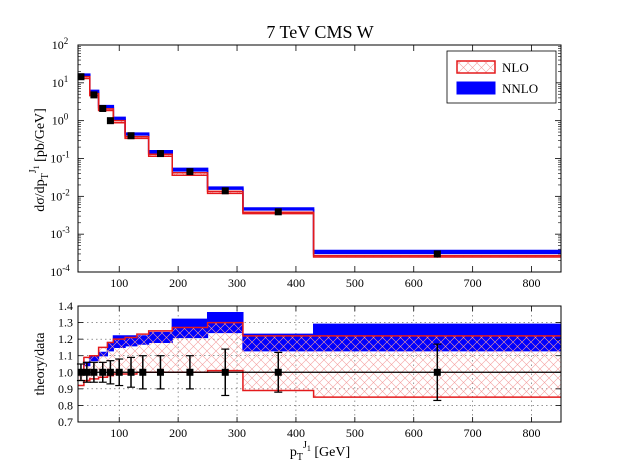 The width and height of the screenshot is (623, 467). Describe the element at coordinates (532, 283) in the screenshot. I see `top-xtick-label: 800` at that location.